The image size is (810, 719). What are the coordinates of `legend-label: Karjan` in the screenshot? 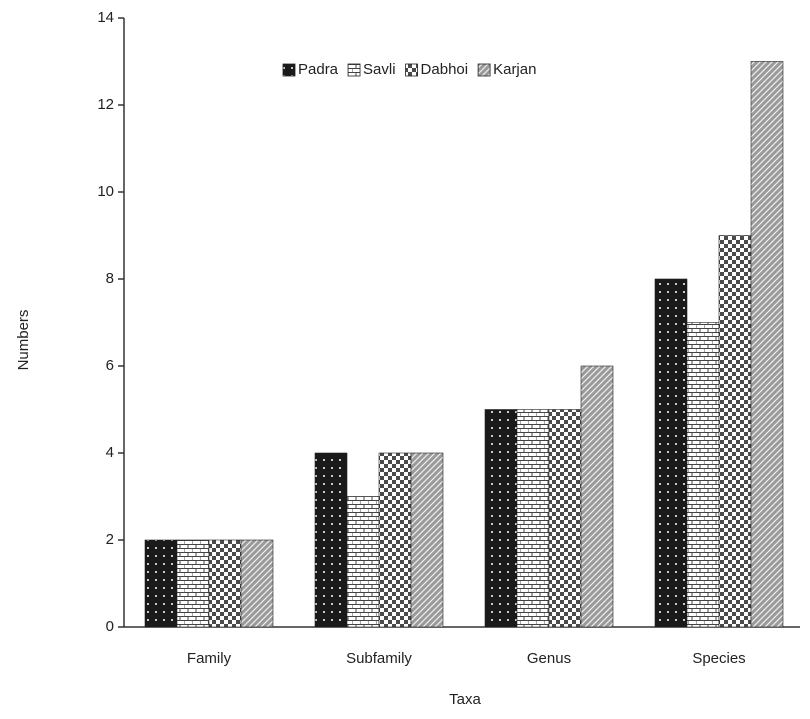 It's located at (514, 69).